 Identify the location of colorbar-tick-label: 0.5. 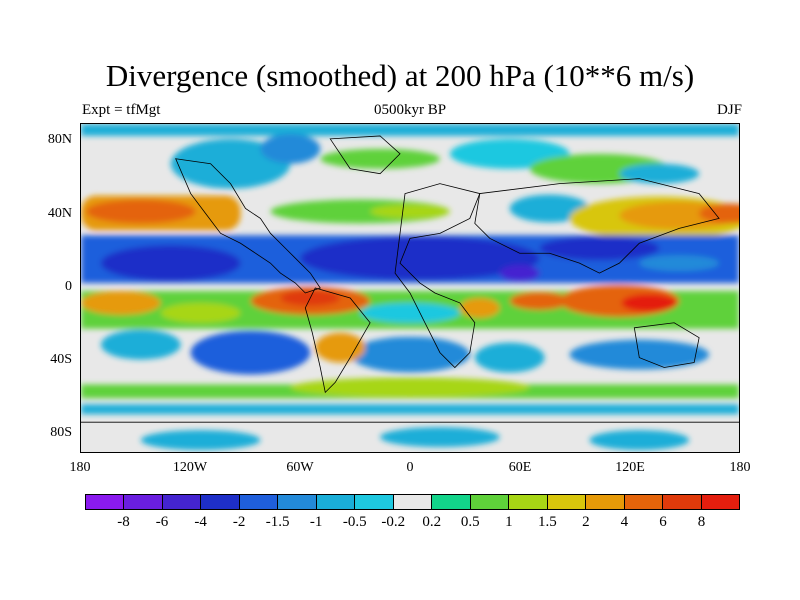
(470, 522).